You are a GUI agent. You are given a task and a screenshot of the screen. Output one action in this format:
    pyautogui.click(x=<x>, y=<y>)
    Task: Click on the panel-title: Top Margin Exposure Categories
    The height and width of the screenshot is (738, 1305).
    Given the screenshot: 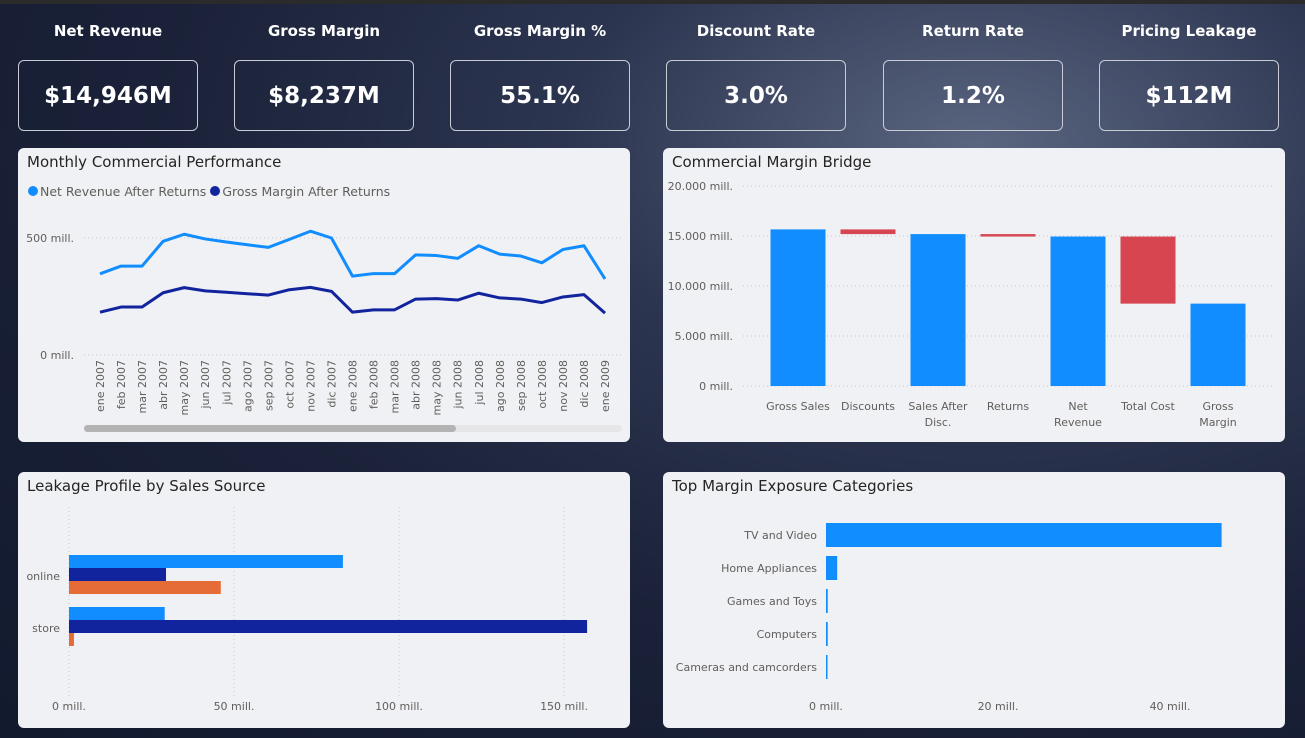 What is the action you would take?
    pyautogui.click(x=793, y=486)
    